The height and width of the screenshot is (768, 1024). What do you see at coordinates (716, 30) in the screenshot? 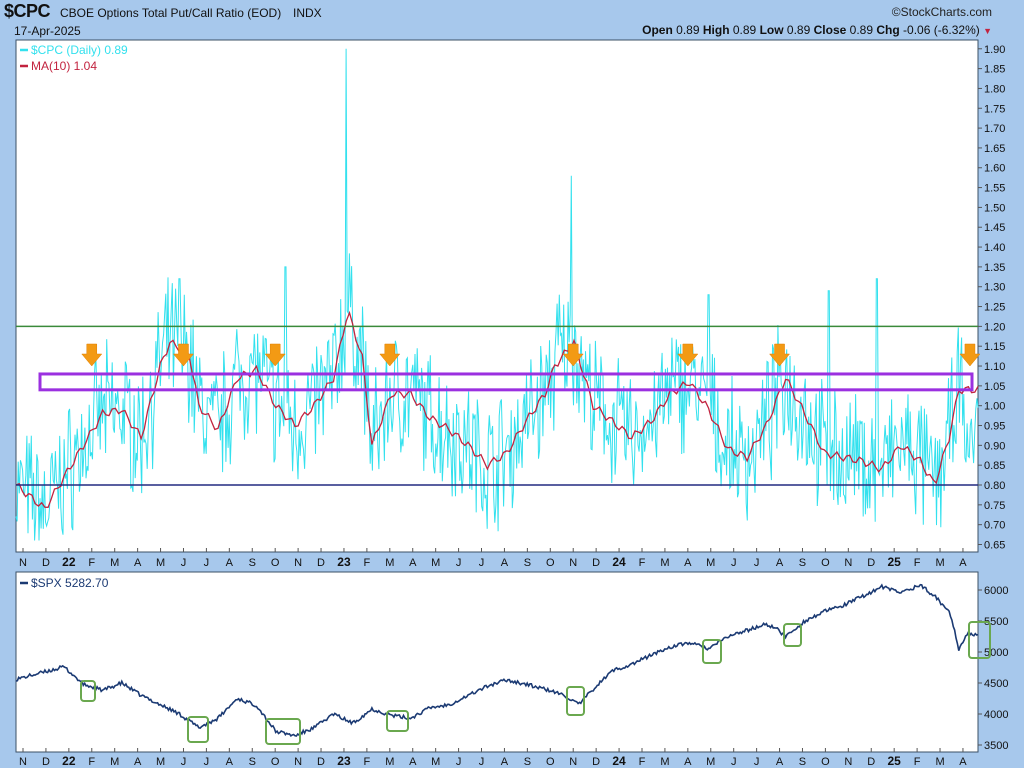
I see `high-label: High` at bounding box center [716, 30].